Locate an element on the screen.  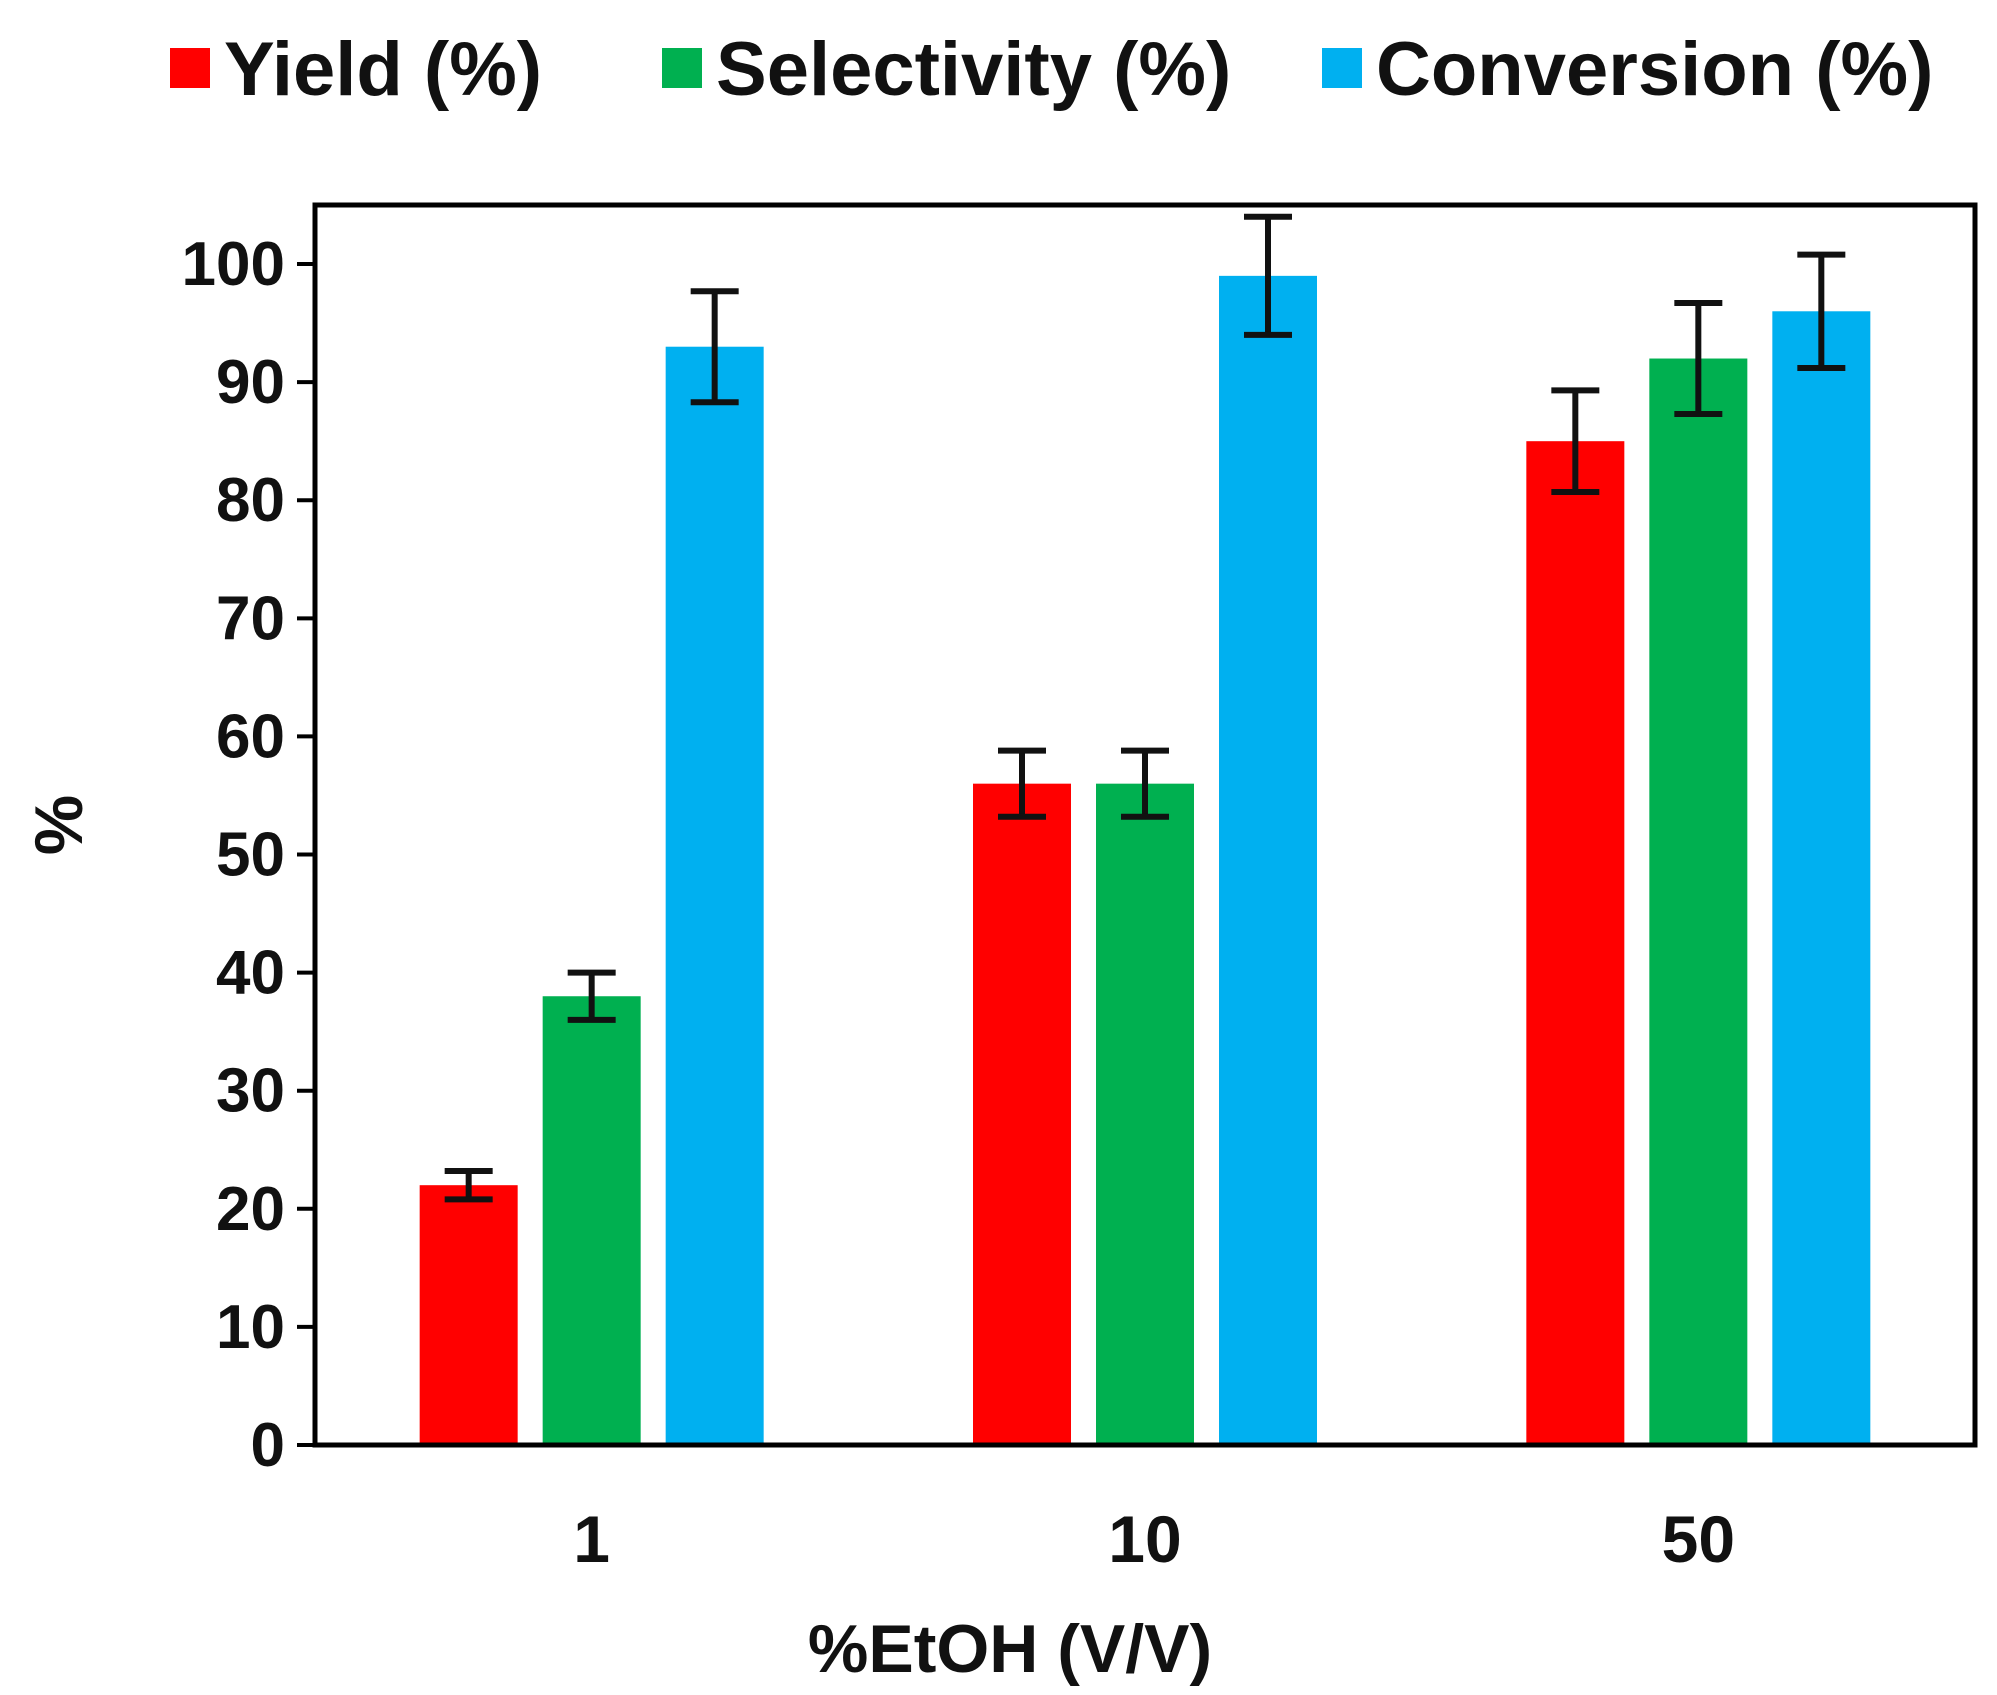
y-tick-label: 100 is located at coordinates (233, 264).